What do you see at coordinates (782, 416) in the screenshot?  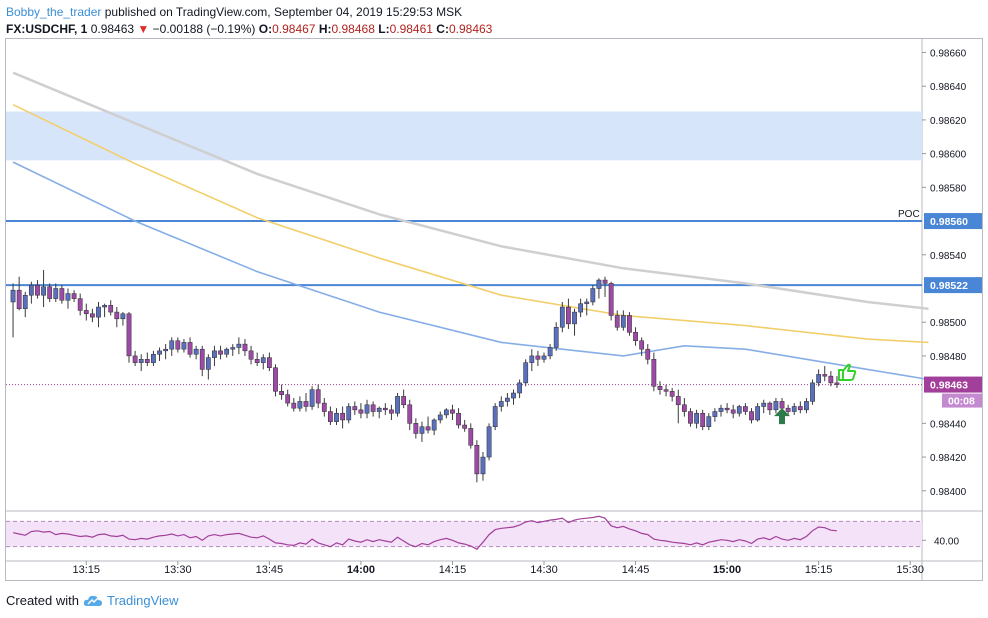 I see `up-arrow-icon` at bounding box center [782, 416].